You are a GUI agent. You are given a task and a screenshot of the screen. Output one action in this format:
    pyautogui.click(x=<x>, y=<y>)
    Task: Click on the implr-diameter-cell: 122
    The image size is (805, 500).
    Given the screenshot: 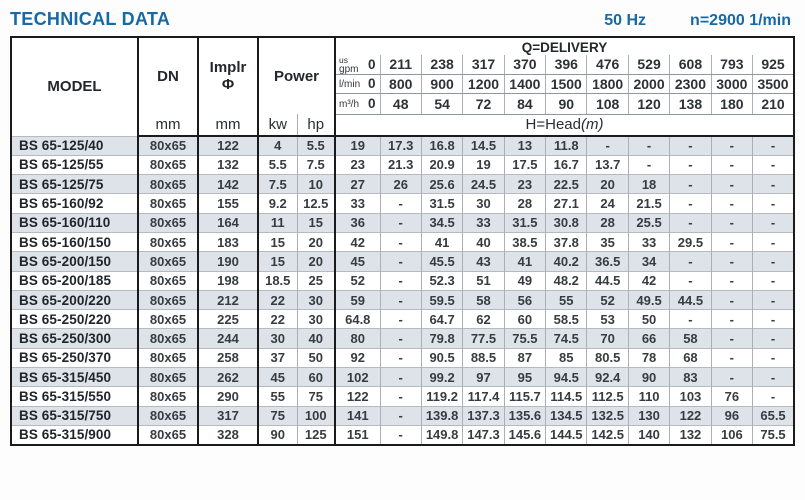 What is the action you would take?
    pyautogui.click(x=228, y=145)
    